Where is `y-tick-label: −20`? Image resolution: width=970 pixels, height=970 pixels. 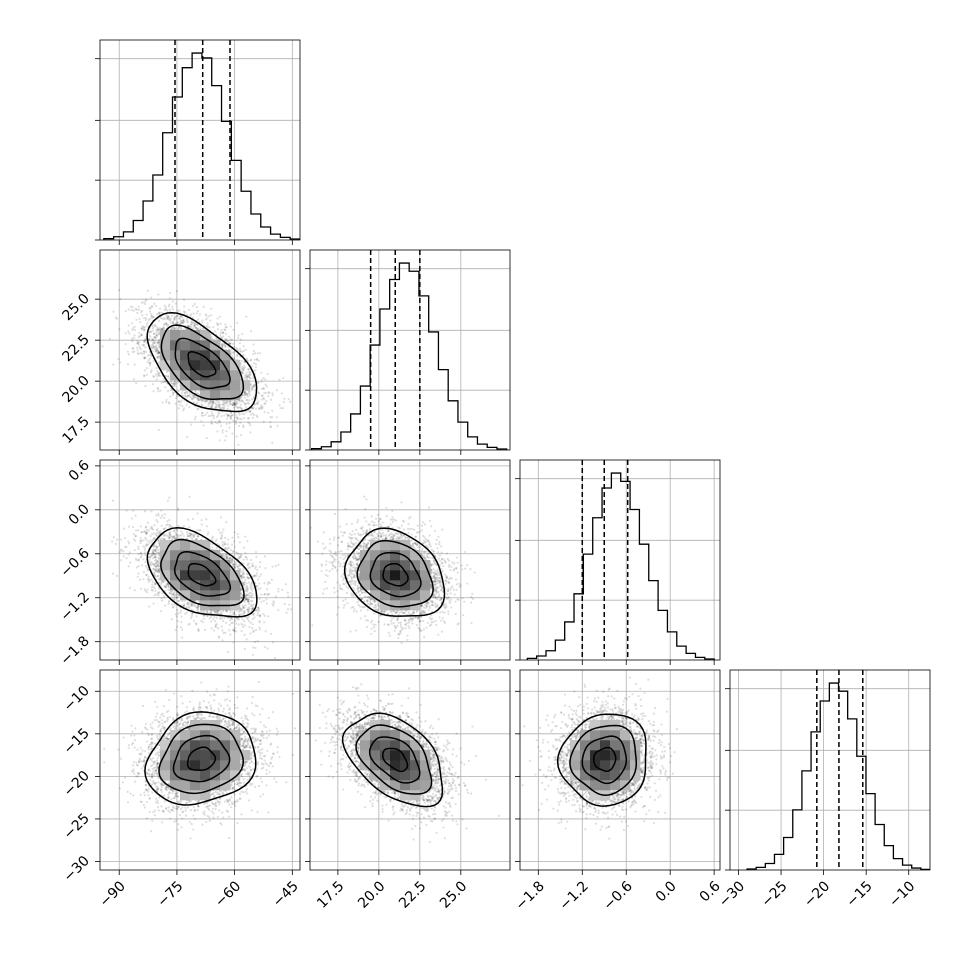 y-tick-label: −20 is located at coordinates (77, 784).